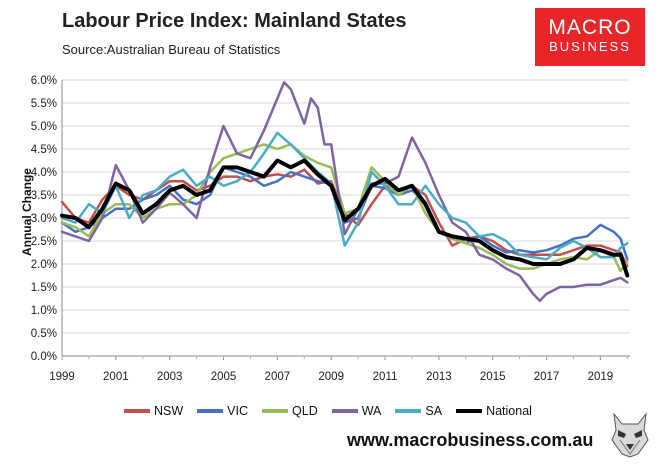  Describe the element at coordinates (44, 357) in the screenshot. I see `y-tick-label: 0.0%` at that location.